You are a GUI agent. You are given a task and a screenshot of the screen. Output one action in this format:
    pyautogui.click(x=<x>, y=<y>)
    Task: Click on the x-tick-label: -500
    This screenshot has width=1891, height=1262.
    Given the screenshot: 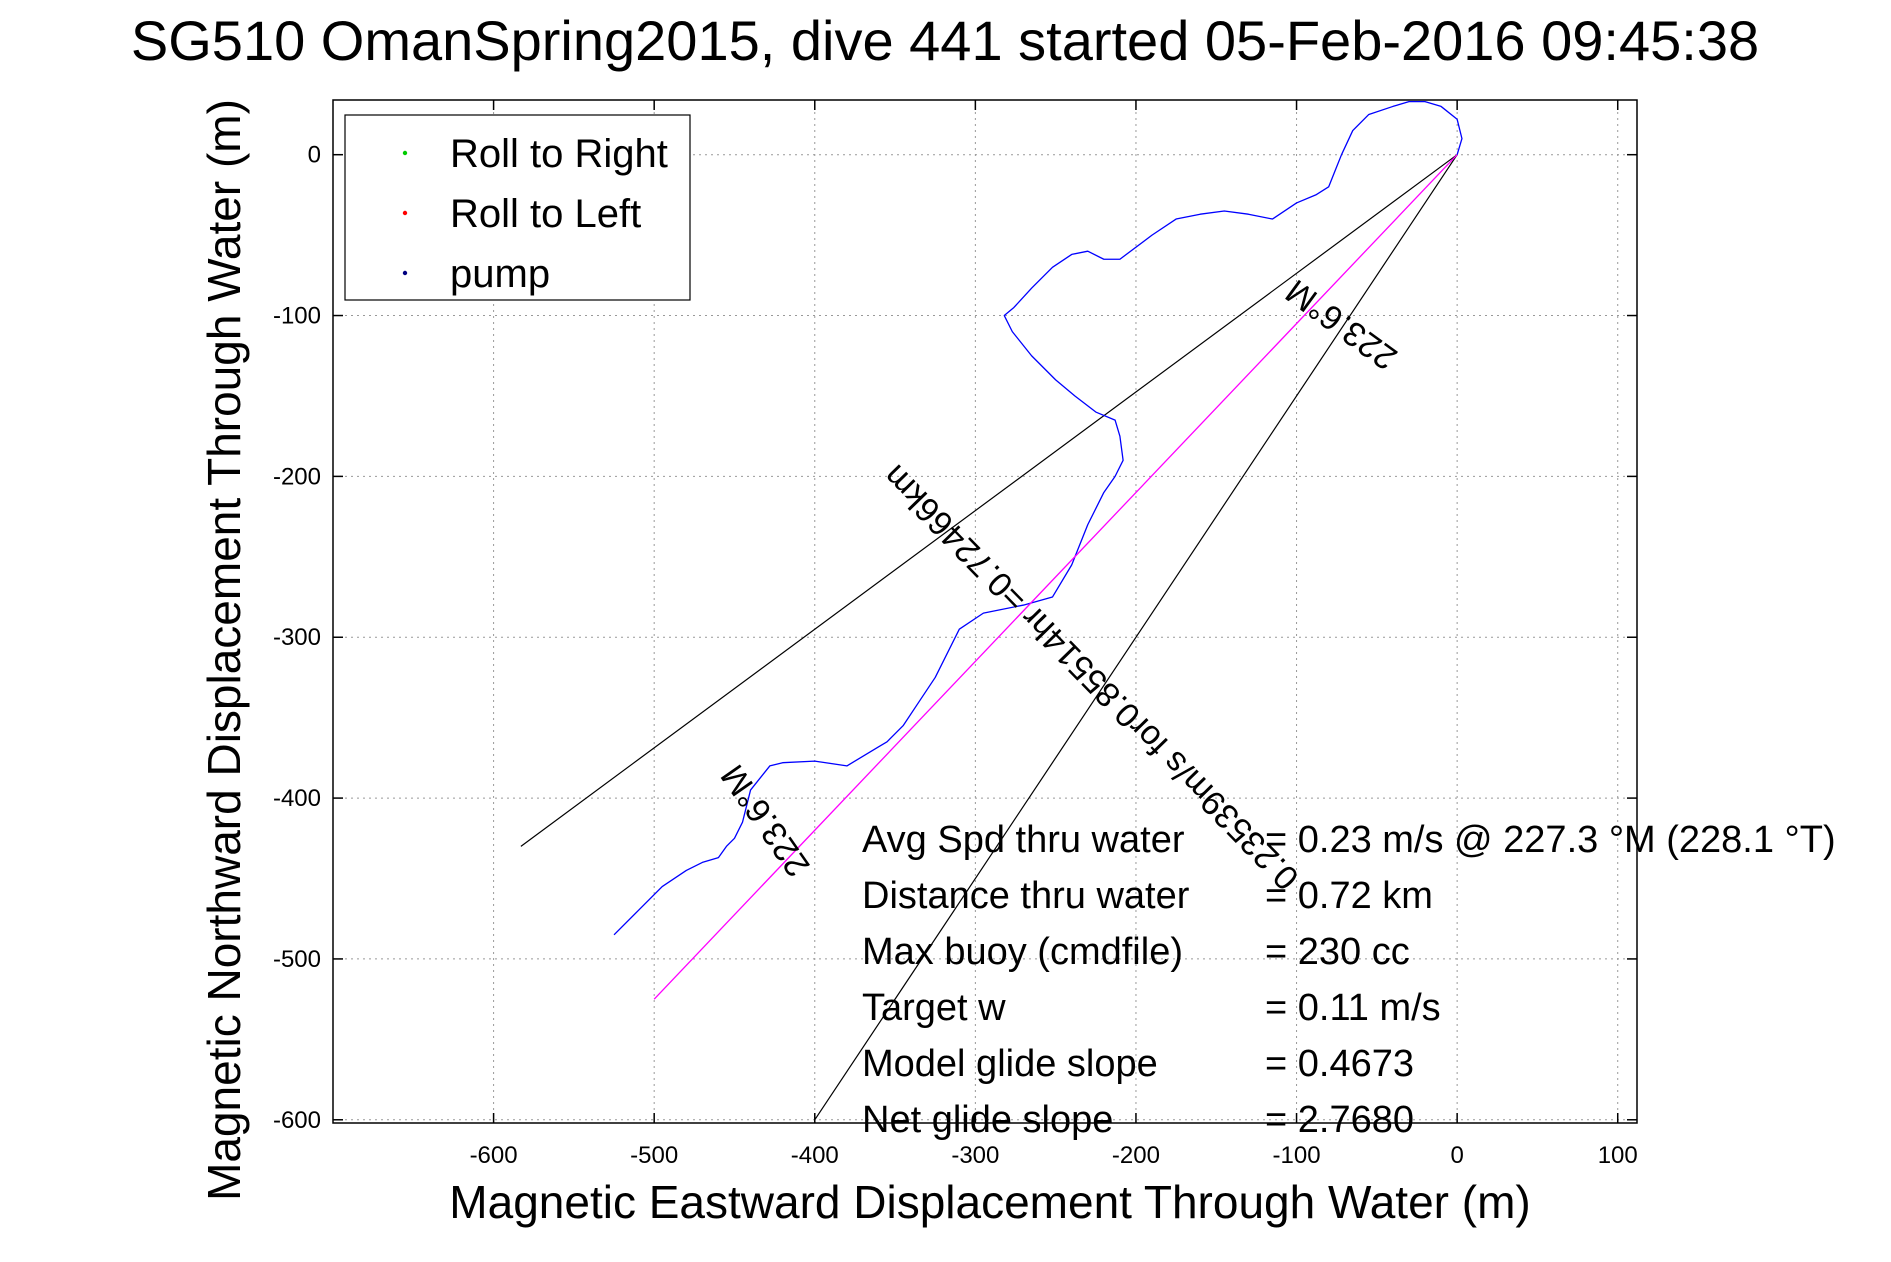 What is the action you would take?
    pyautogui.click(x=654, y=1155)
    